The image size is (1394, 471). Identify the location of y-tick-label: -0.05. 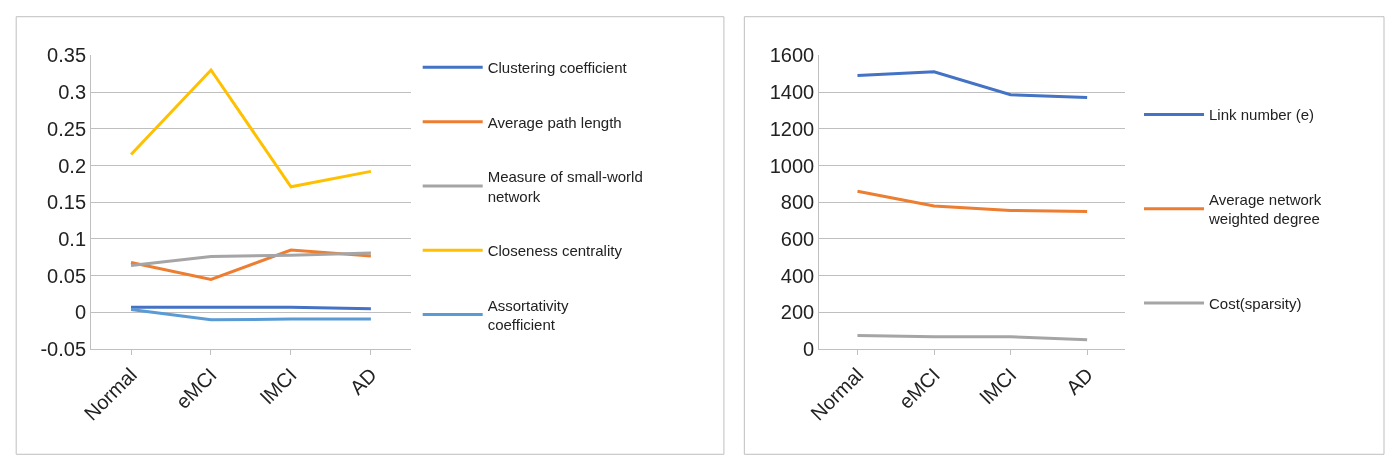
(63, 349).